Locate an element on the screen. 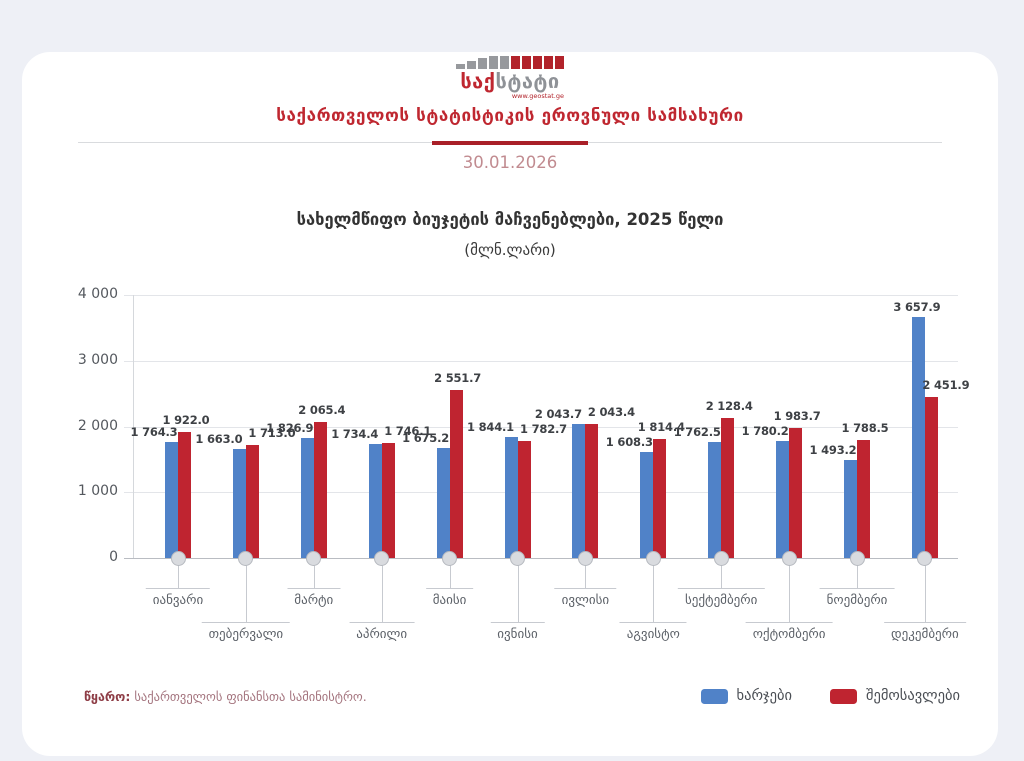 Image resolution: width=1024 pixels, height=761 pixels. month-label: დეკემბერი is located at coordinates (925, 632).